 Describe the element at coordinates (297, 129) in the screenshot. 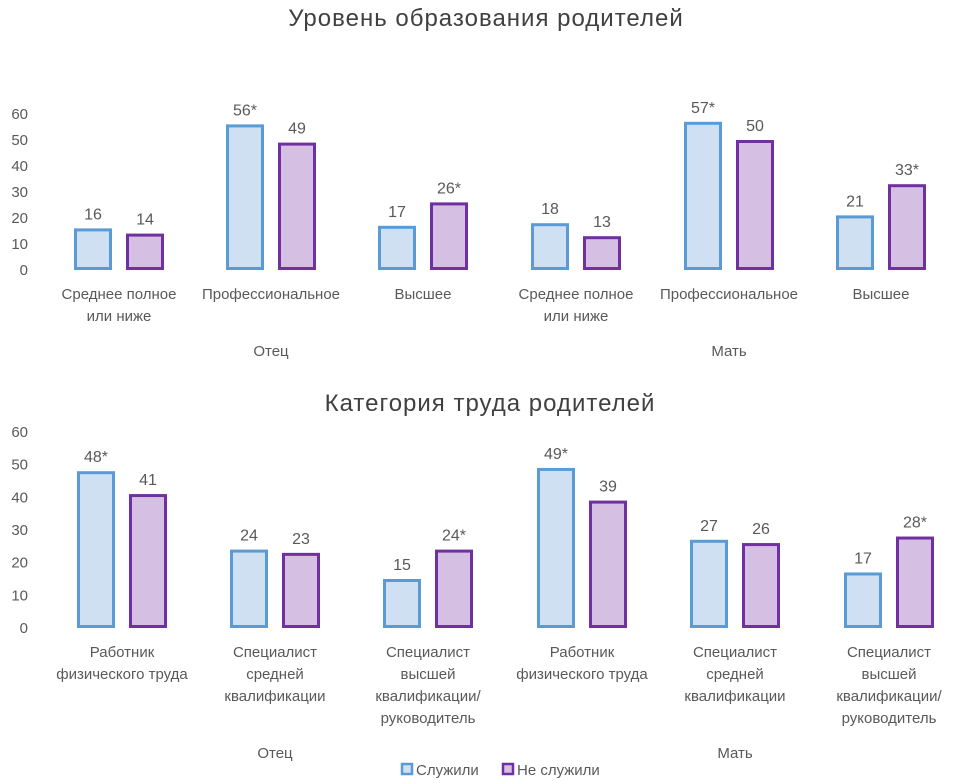

I see `data-label: 49` at that location.